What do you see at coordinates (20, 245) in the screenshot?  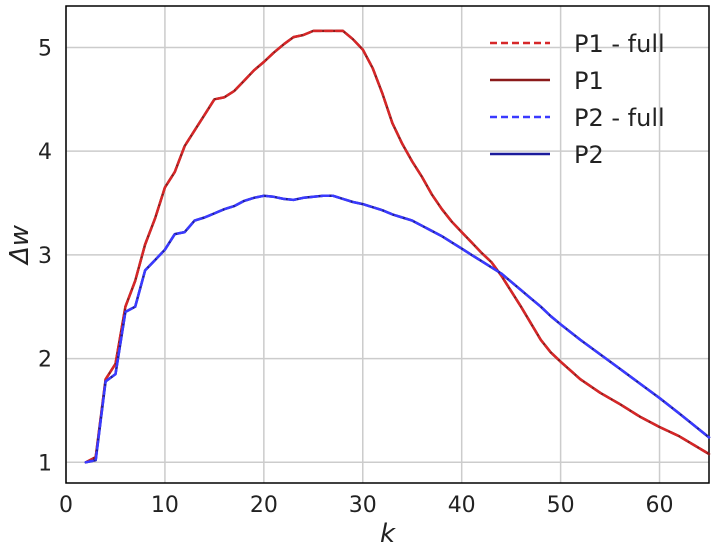 I see `y-axis-label: Δw` at bounding box center [20, 245].